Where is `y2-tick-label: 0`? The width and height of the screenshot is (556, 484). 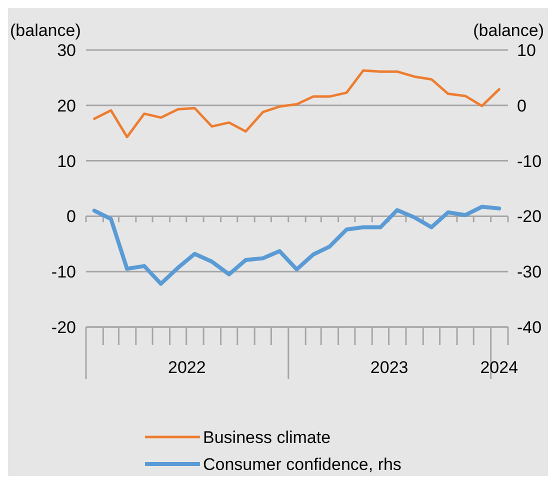 y2-tick-label: 0 is located at coordinates (521, 106).